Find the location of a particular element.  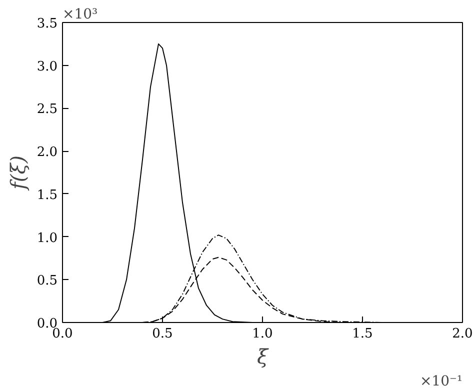

y-tick-label: 2.5 is located at coordinates (47, 110).